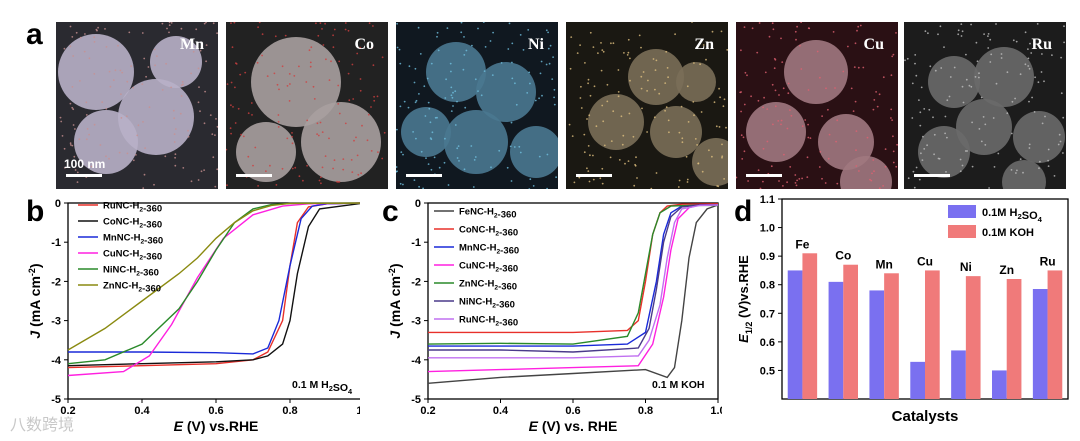 The width and height of the screenshot is (1080, 441). Describe the element at coordinates (843, 256) in the screenshot. I see `category-label: Co` at that location.